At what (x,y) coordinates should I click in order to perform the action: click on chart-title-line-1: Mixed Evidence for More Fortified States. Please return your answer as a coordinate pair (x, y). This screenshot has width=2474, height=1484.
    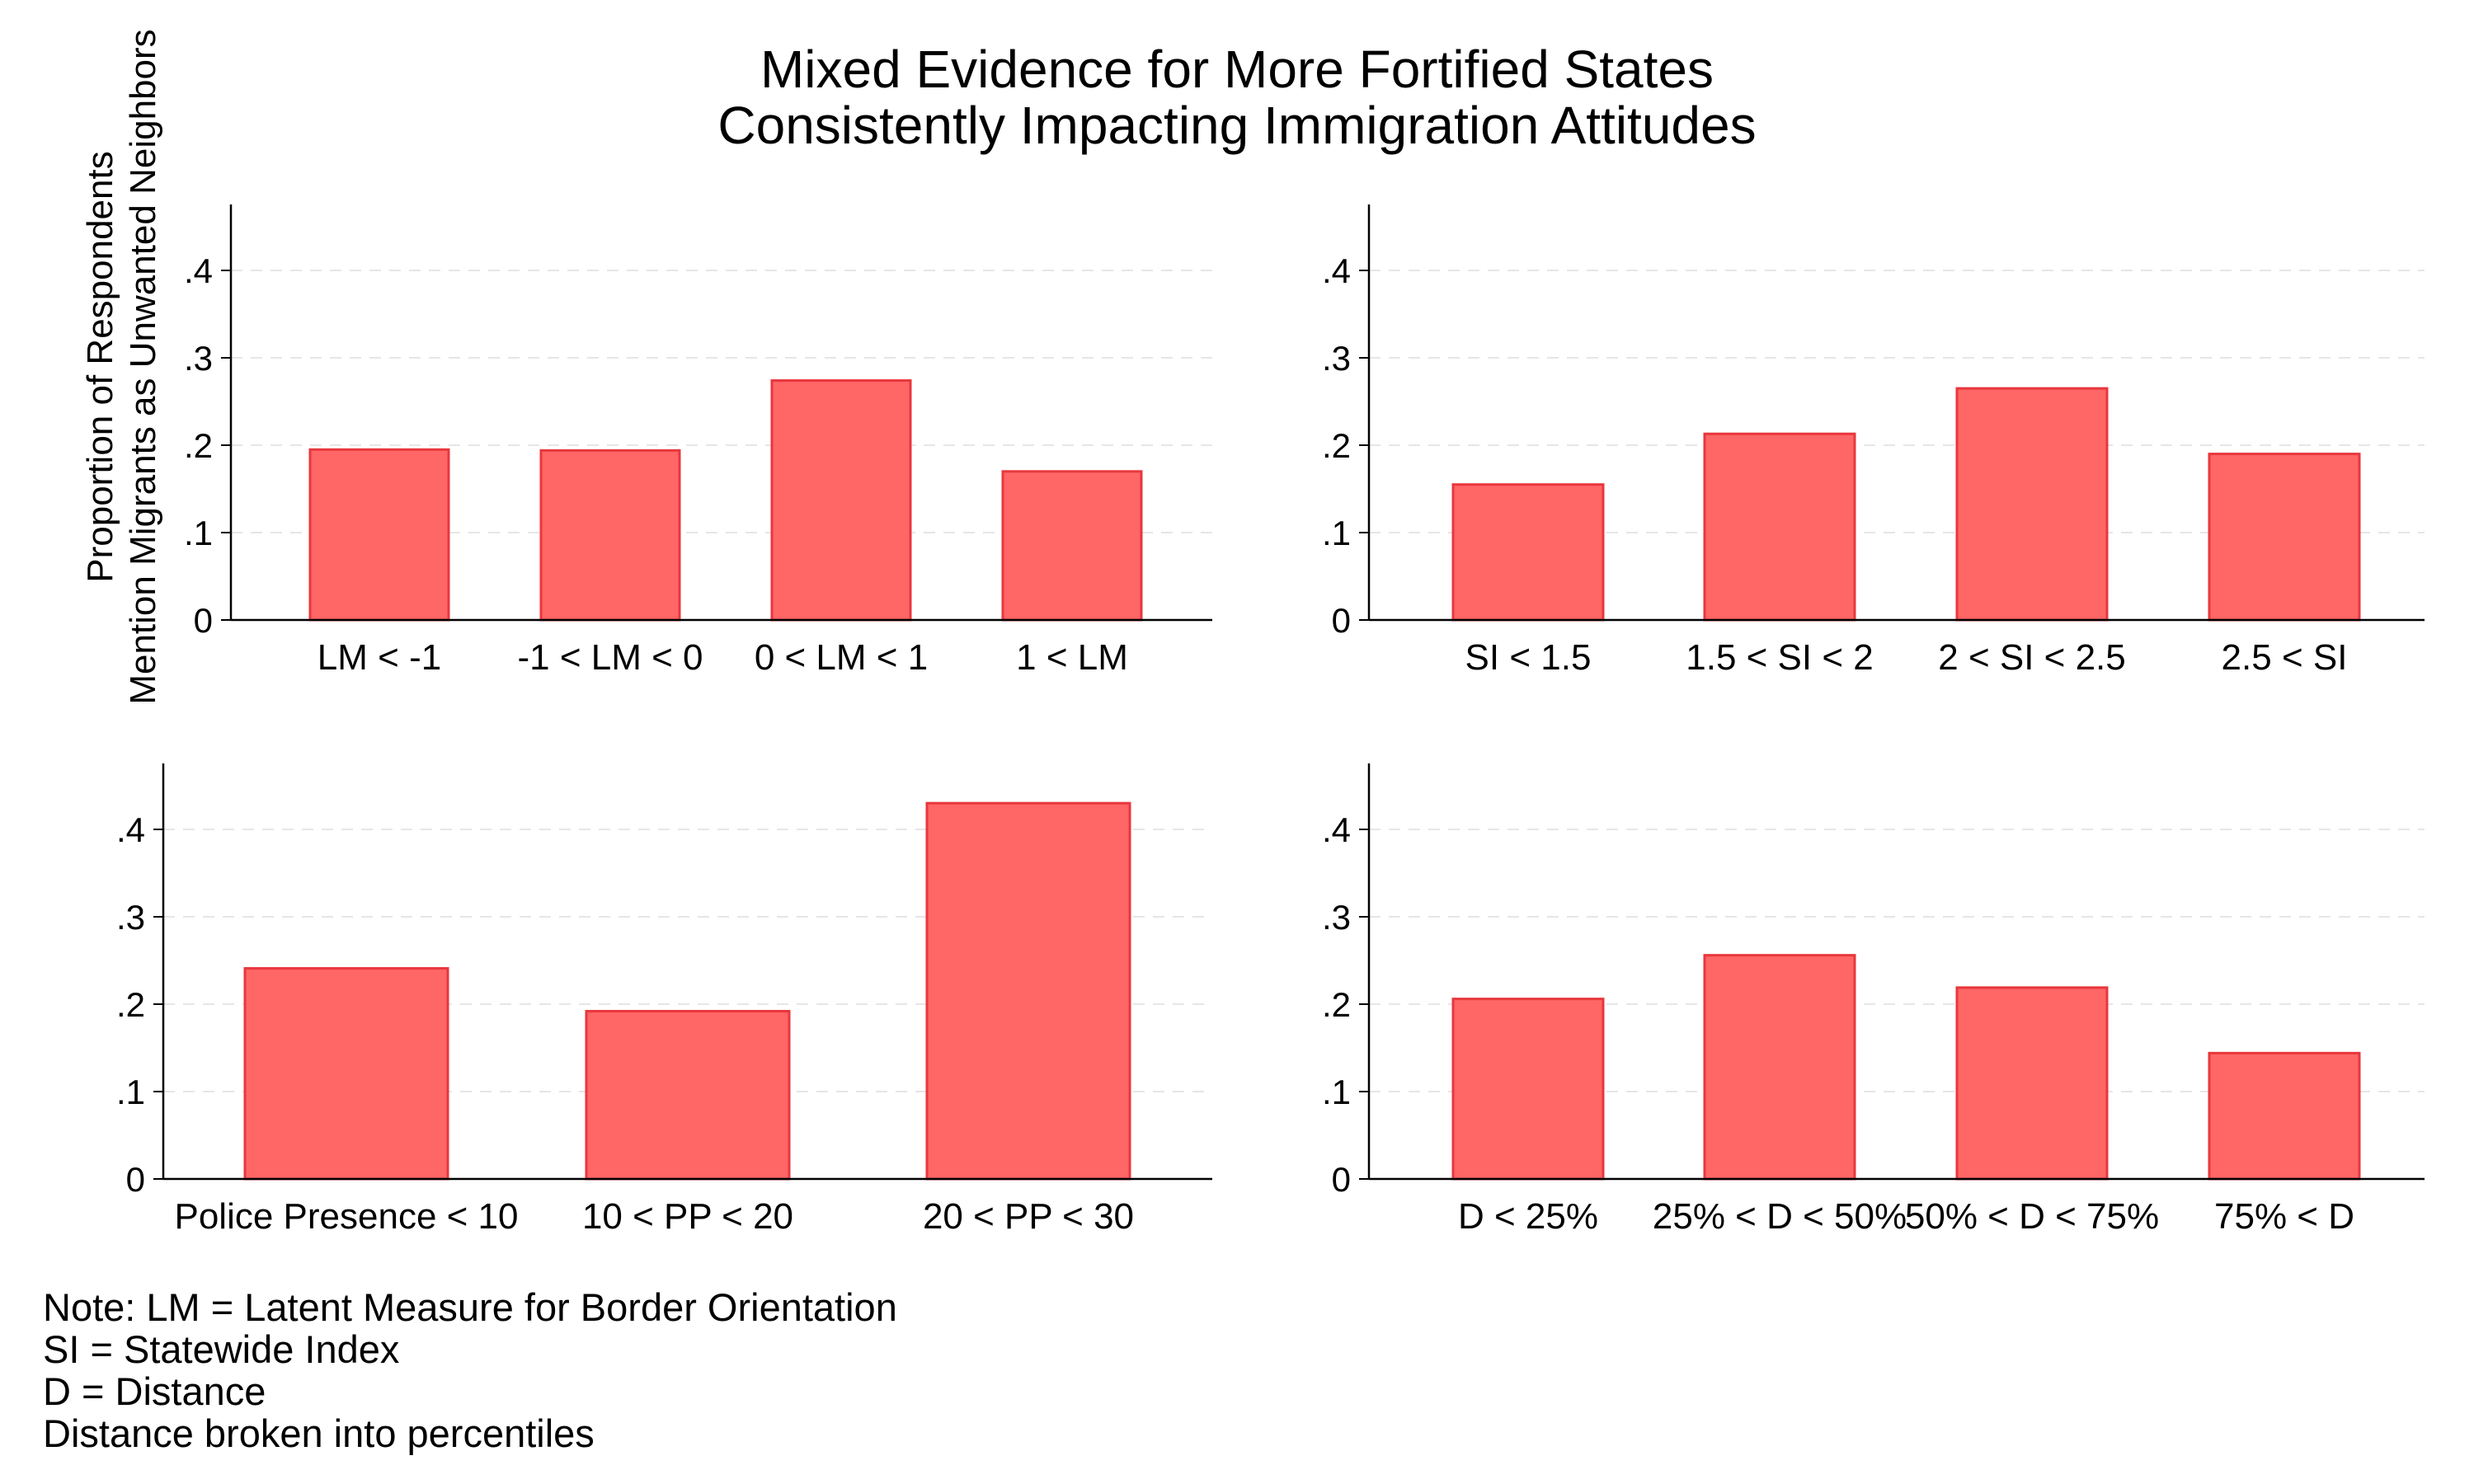
    Looking at the image, I should click on (1237, 69).